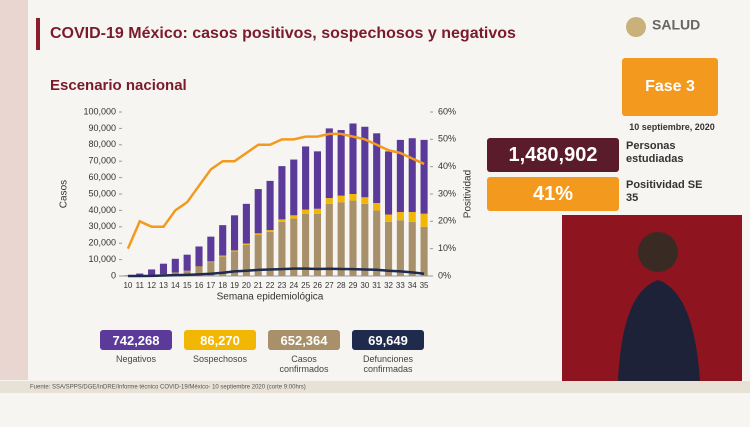 This screenshot has width=750, height=427. Describe the element at coordinates (136, 340) in the screenshot. I see `total-value: 742,268` at that location.